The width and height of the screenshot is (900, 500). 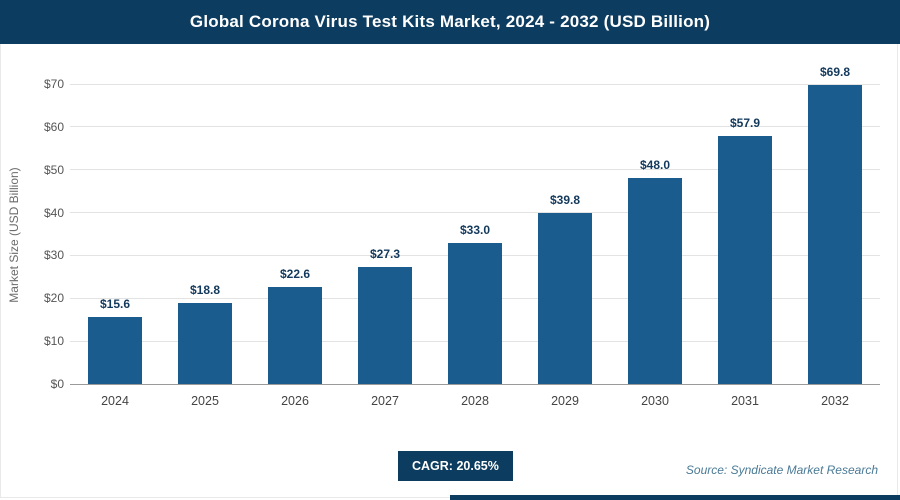 What do you see at coordinates (53, 255) in the screenshot?
I see `y-tick-label: $30` at bounding box center [53, 255].